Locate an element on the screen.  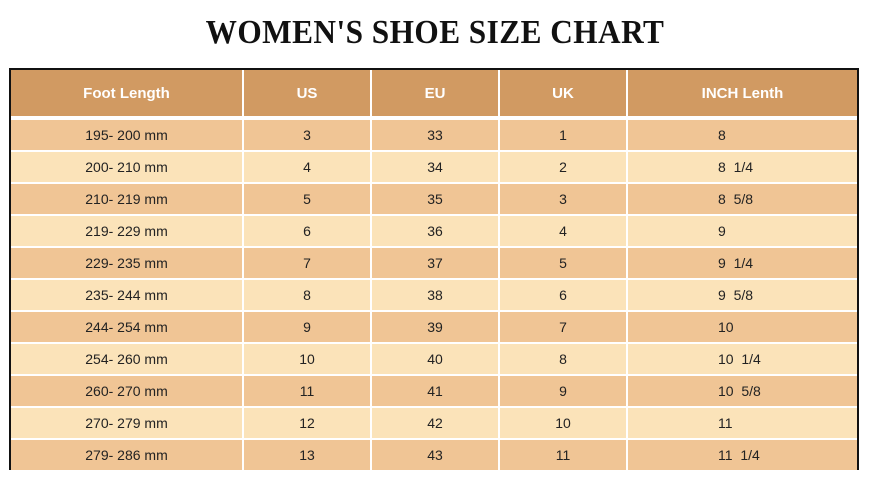
cell-eu: 38 is located at coordinates (435, 295).